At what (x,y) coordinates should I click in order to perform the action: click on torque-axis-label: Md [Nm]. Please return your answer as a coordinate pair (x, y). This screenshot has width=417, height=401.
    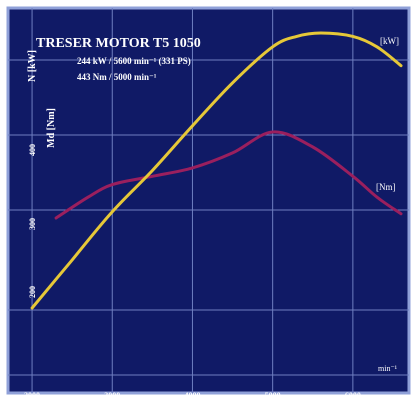
    Looking at the image, I should click on (51, 128).